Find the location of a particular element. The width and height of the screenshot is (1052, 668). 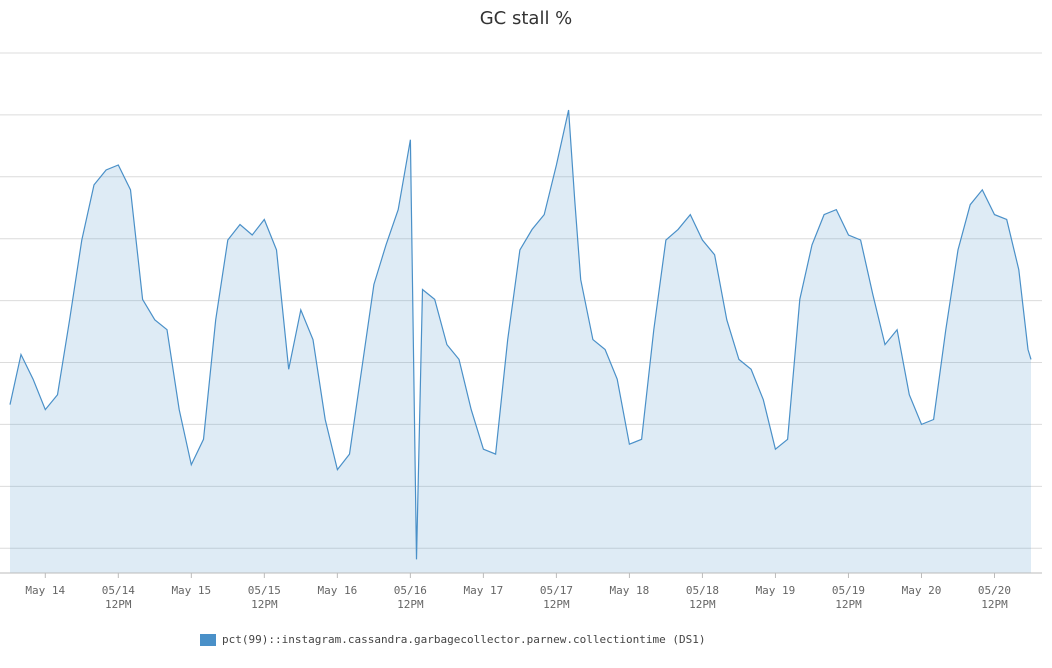

x-tick-label: 05/18 12PM is located at coordinates (702, 597).